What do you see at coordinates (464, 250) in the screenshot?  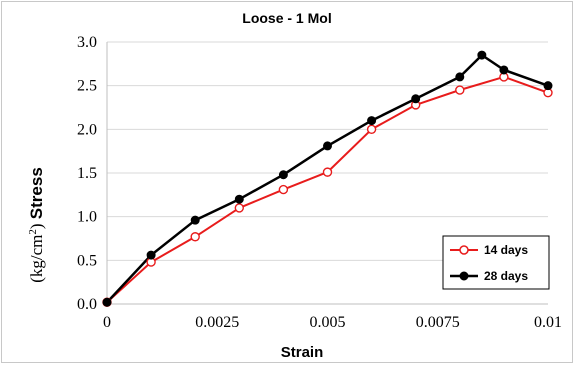 I see `legend-marker-14-days` at bounding box center [464, 250].